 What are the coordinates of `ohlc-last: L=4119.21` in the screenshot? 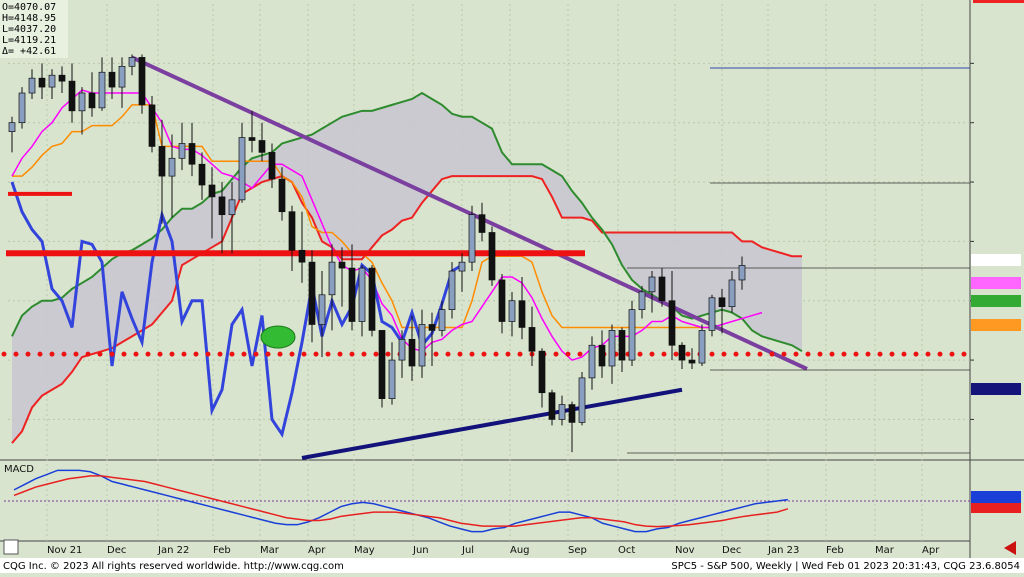 It's located at (29, 40).